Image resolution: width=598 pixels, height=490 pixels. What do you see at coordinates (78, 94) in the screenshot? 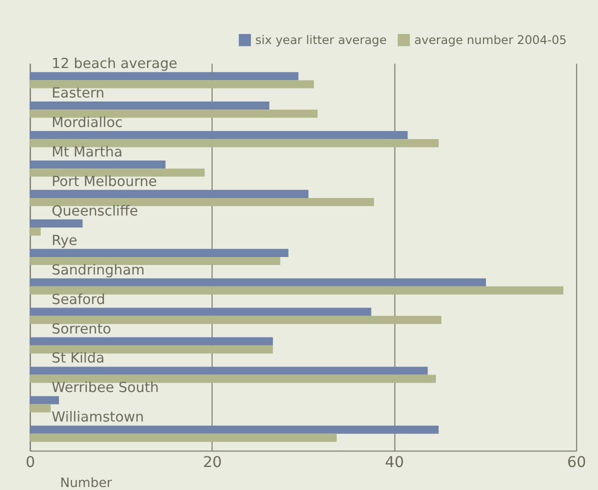
I see `y-tick-label: Eastern` at bounding box center [78, 94].